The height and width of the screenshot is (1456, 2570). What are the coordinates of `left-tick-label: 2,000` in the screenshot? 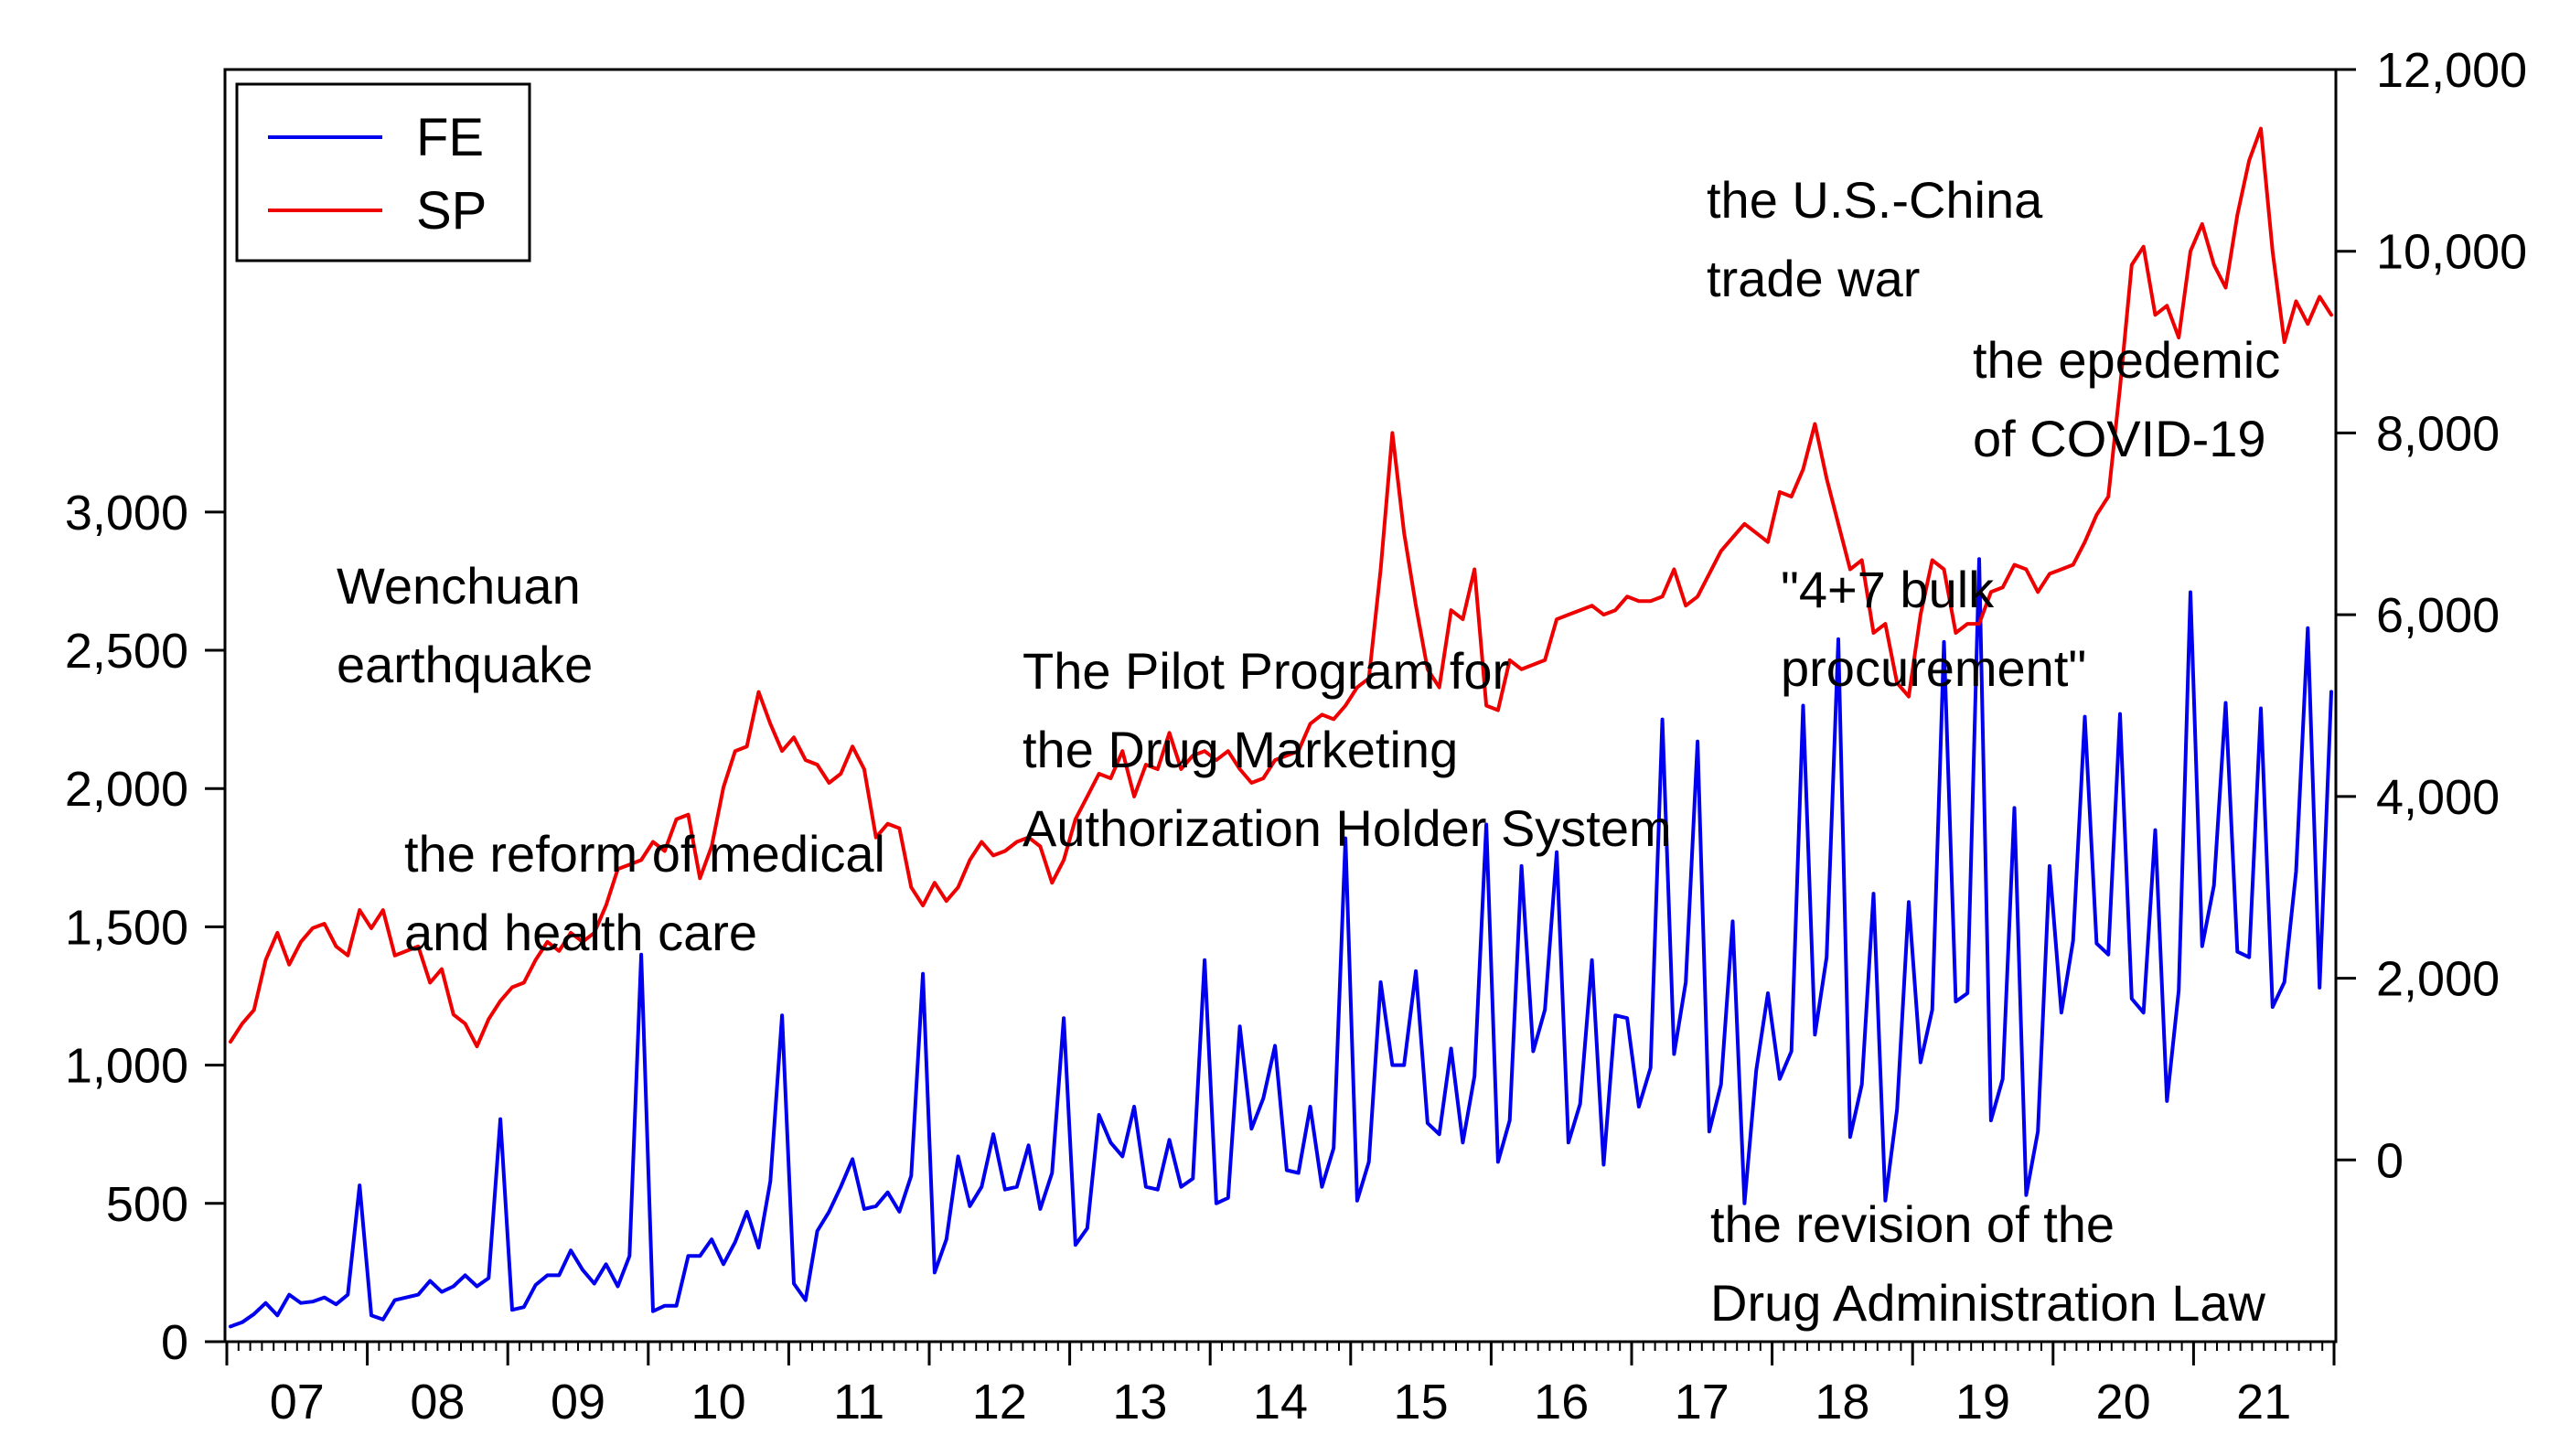 It's located at (126, 789).